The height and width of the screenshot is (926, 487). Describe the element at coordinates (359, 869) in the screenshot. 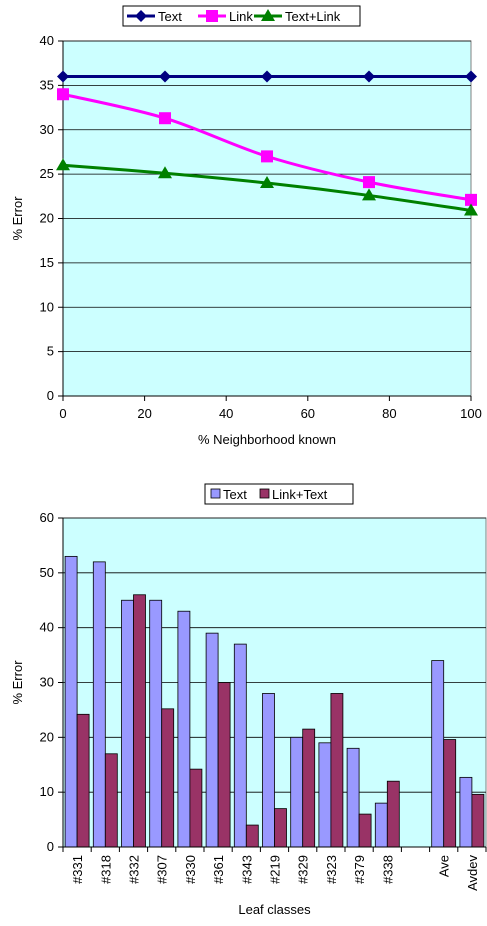

I see `x-tick-label: #379` at that location.